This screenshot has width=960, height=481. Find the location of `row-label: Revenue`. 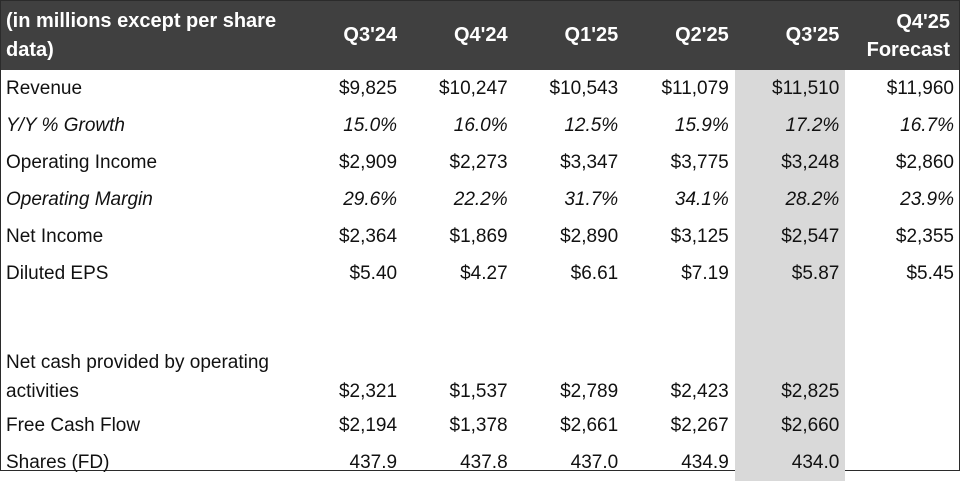

row-label: Revenue is located at coordinates (44, 88).